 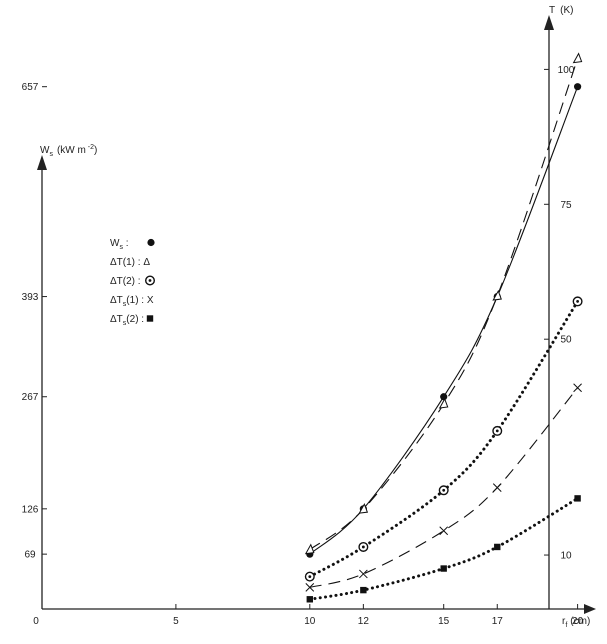 I want to click on series-curve-dTs2, so click(x=444, y=548).